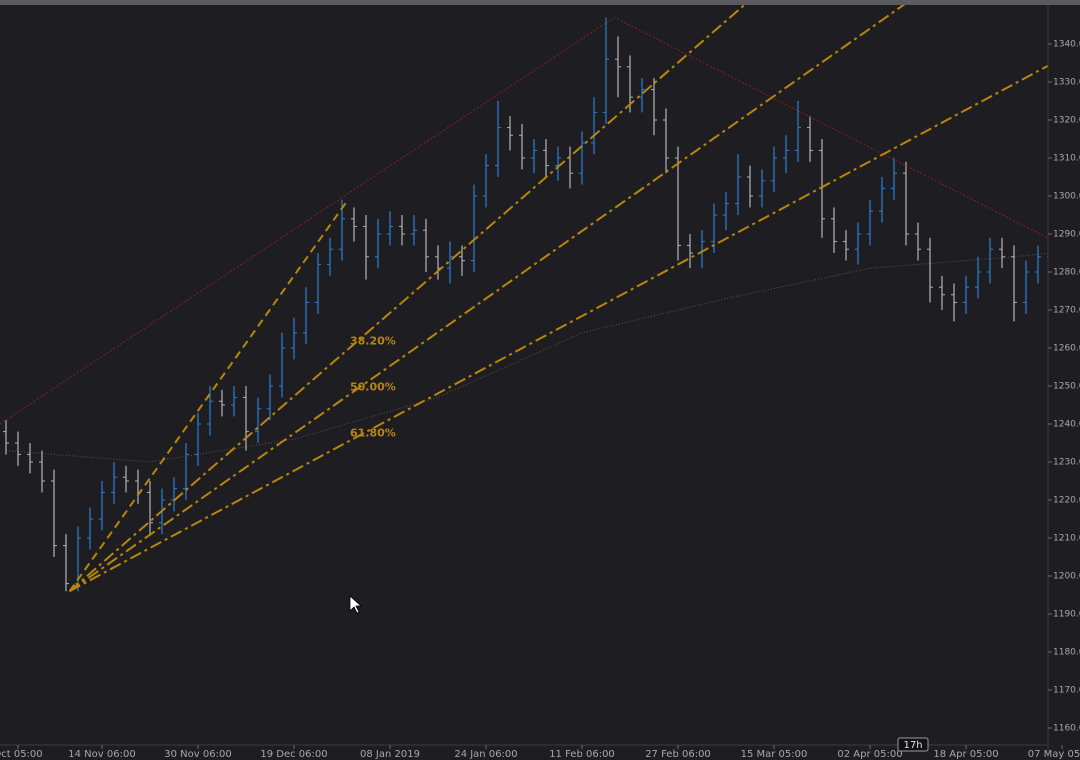 This screenshot has width=1080, height=760. Describe the element at coordinates (1066, 387) in the screenshot. I see `y-tick-label: 1250.00` at that location.